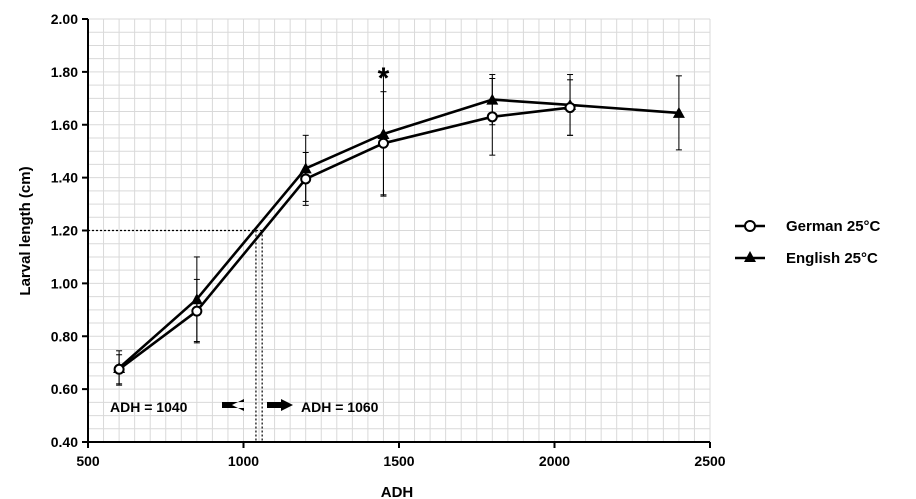 The height and width of the screenshot is (499, 916). I want to click on significance-star: *, so click(384, 78).